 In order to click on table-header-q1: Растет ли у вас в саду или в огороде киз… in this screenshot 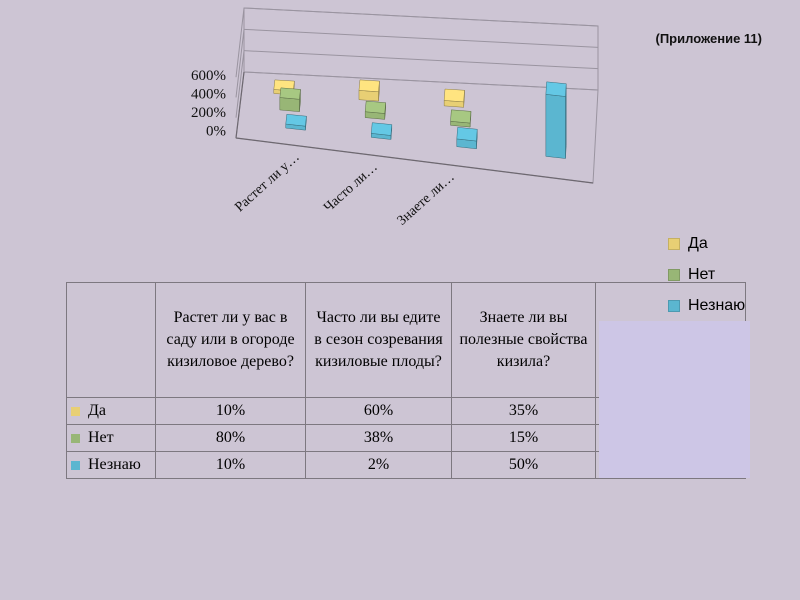, I will do `click(230, 340)`.